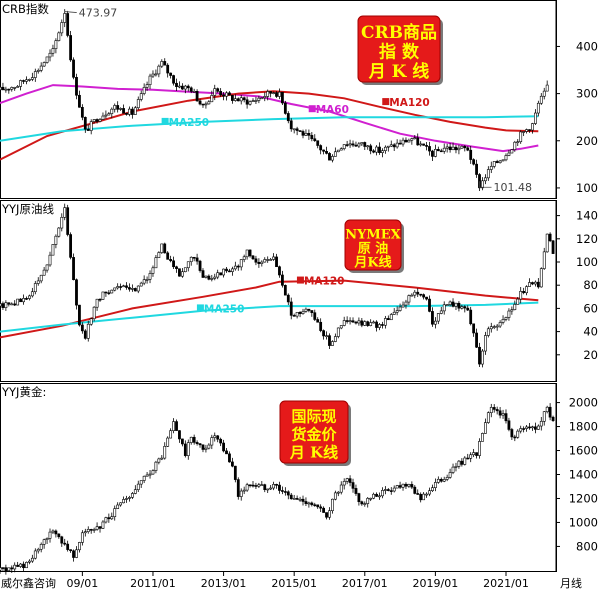 The image size is (600, 590). Describe the element at coordinates (313, 452) in the screenshot. I see `badge-line: 月 K线` at that location.